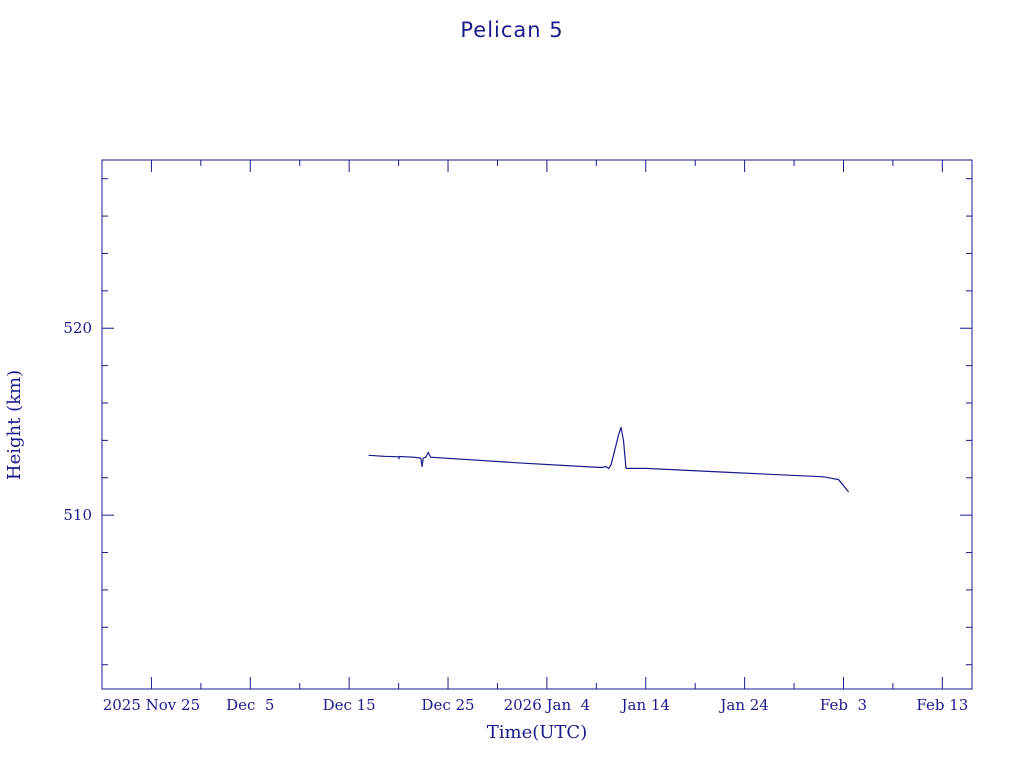 This screenshot has height=768, width=1024. Describe the element at coordinates (942, 705) in the screenshot. I see `x-tick-label: Feb 13` at that location.